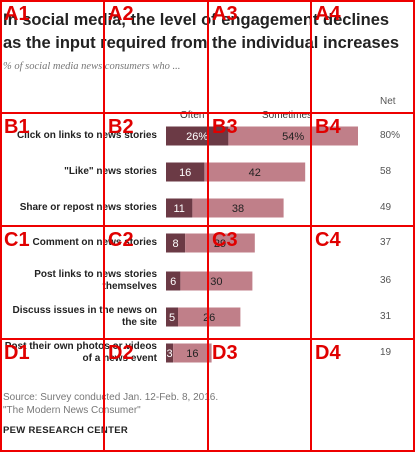 Image resolution: width=415 pixels, height=452 pixels. I want to click on data-label-sometimes-4: 29, so click(220, 244).